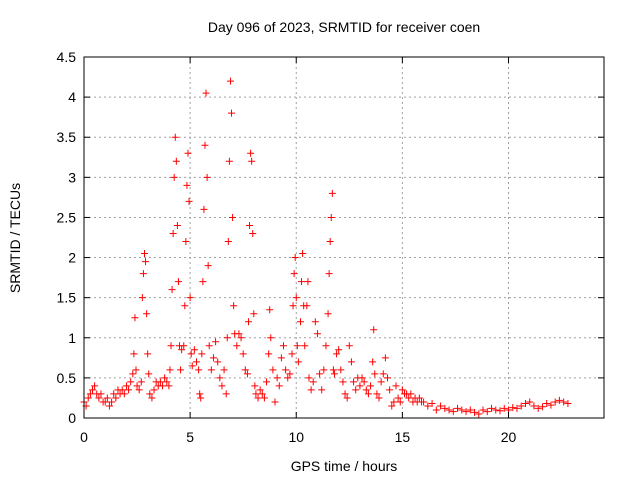 The image size is (640, 480). What do you see at coordinates (72, 418) in the screenshot?
I see `y-tick-label: 0` at bounding box center [72, 418].